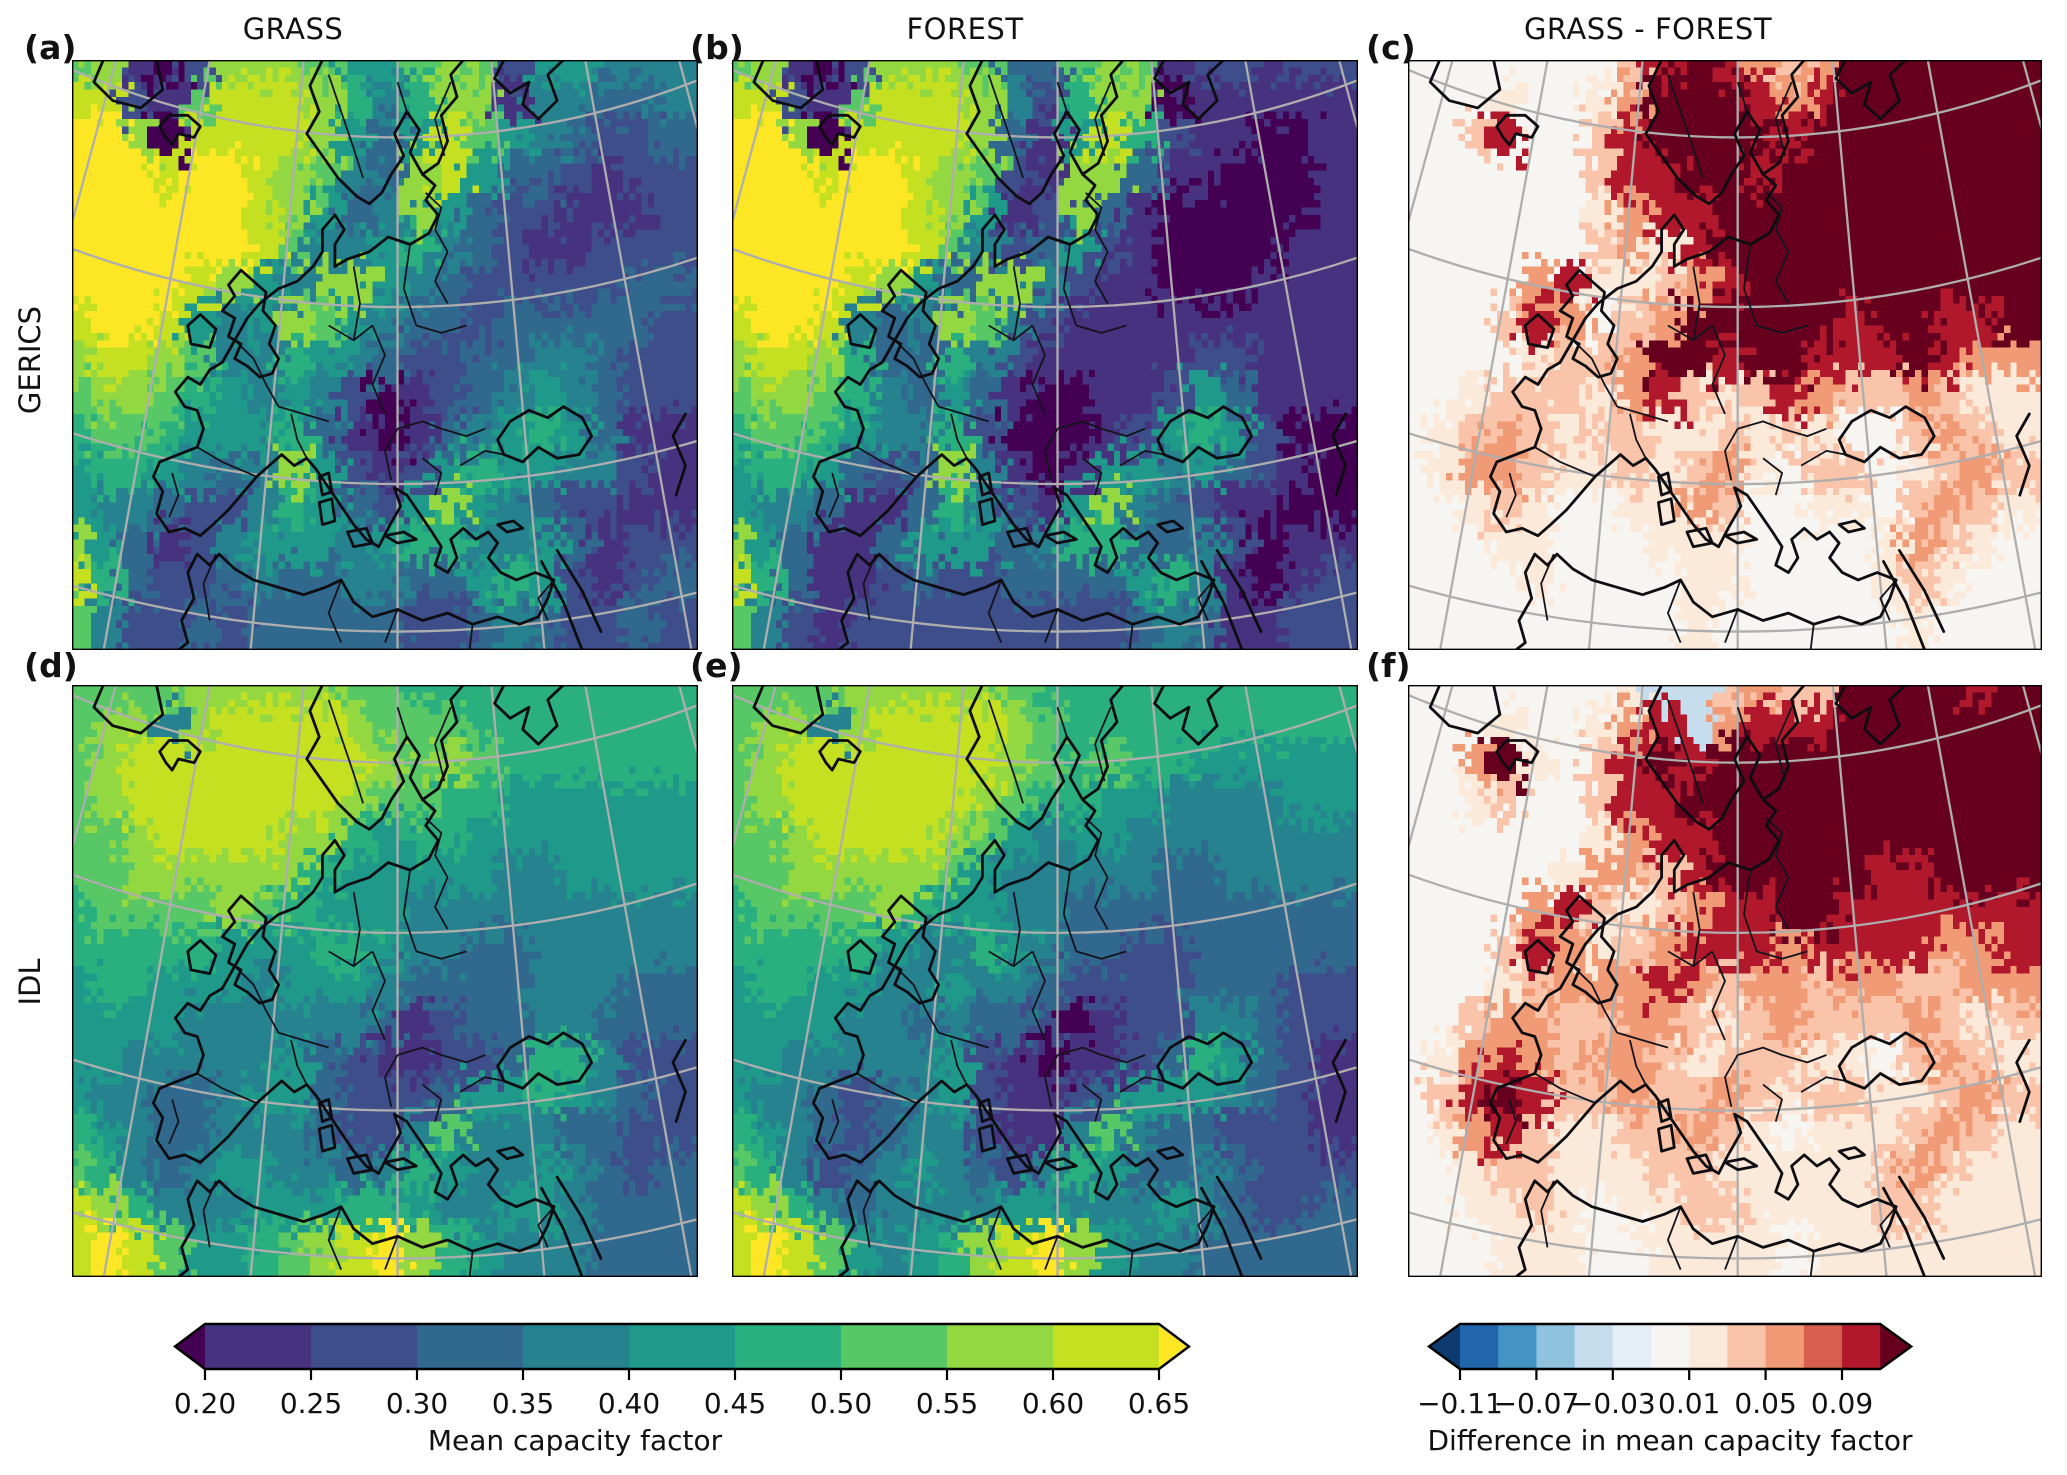  I want to click on map-overlay-d, so click(385, 981).